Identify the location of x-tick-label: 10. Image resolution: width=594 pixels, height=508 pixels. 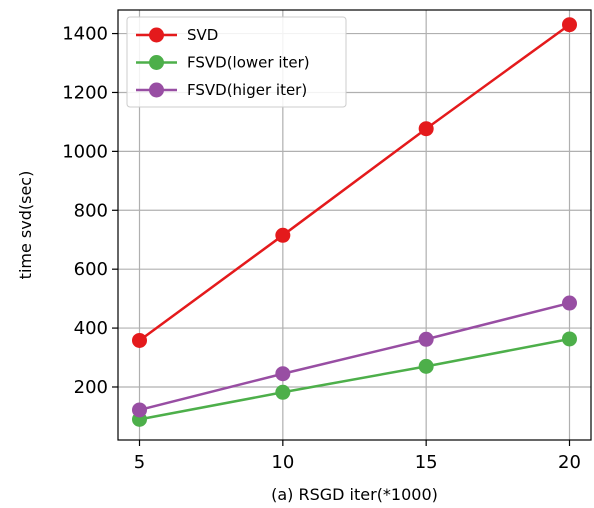
(282, 462).